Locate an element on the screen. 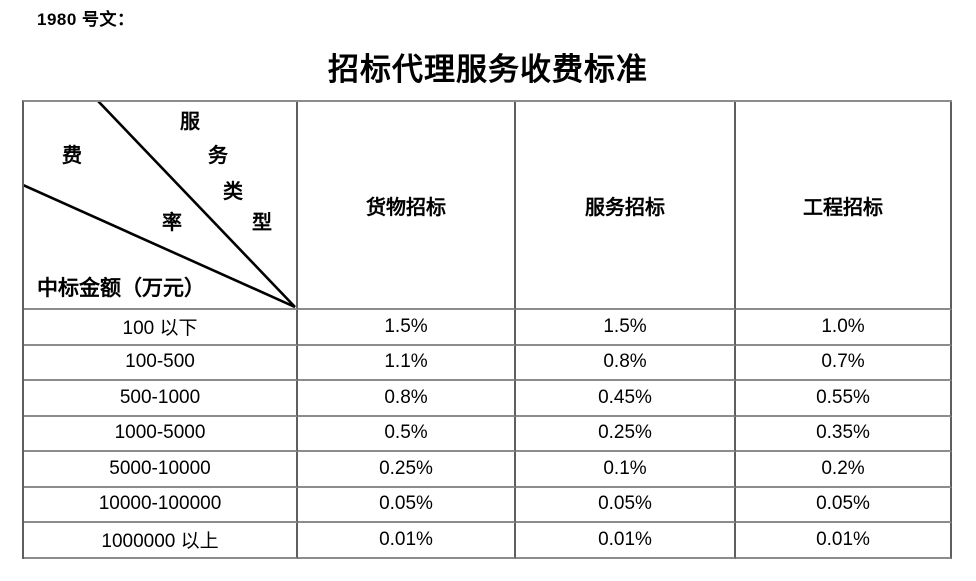 This screenshot has width=976, height=581. table-row: 10000-100000 0.05% 0.05% 0.05% is located at coordinates (488, 505).